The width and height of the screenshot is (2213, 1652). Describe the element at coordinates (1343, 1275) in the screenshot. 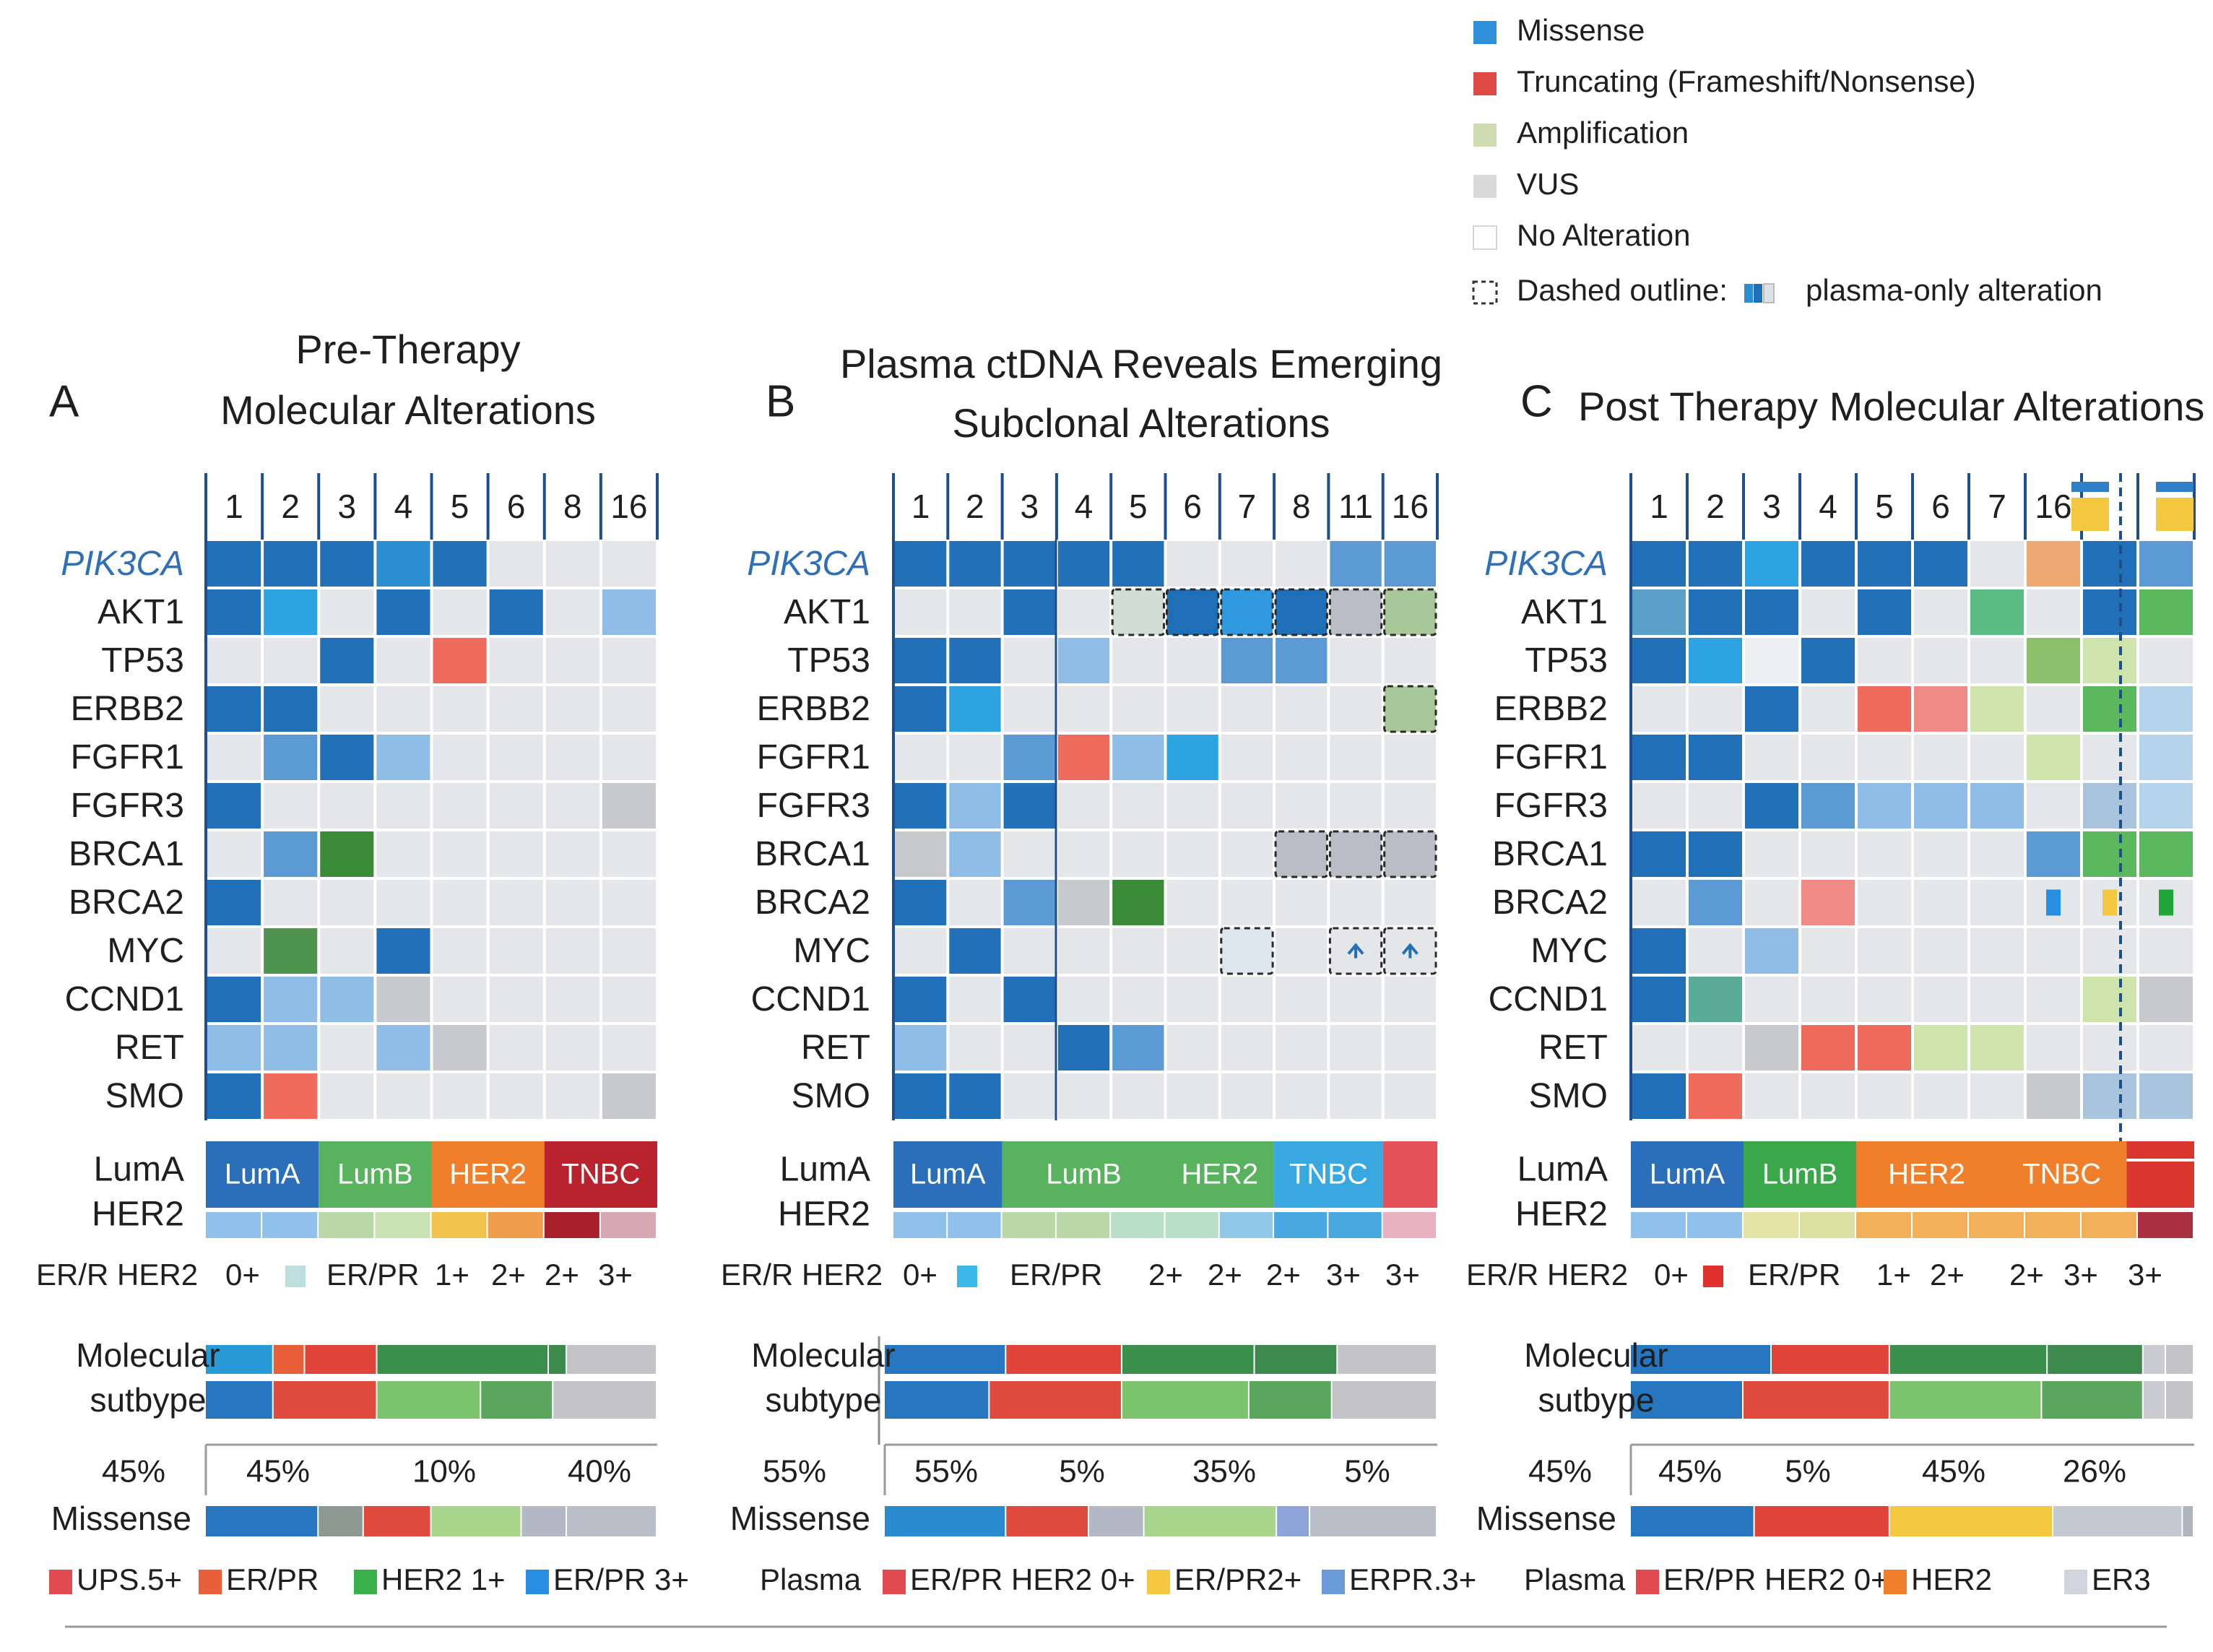

I see `status-label: 3+` at that location.